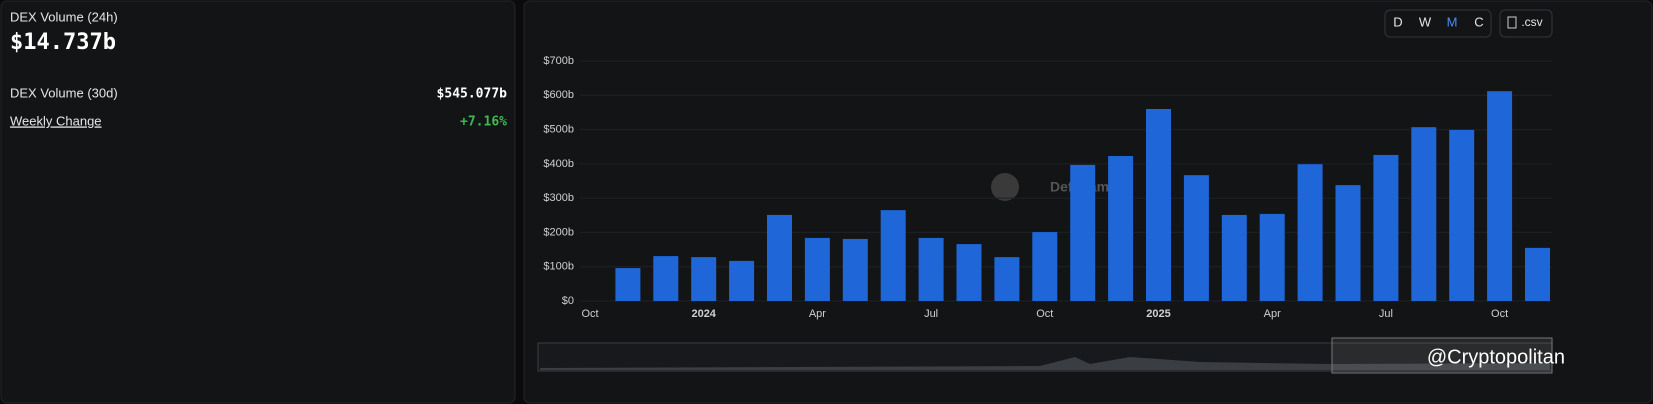 The width and height of the screenshot is (1653, 404). I want to click on summary-value: $14.737b, so click(63, 42).